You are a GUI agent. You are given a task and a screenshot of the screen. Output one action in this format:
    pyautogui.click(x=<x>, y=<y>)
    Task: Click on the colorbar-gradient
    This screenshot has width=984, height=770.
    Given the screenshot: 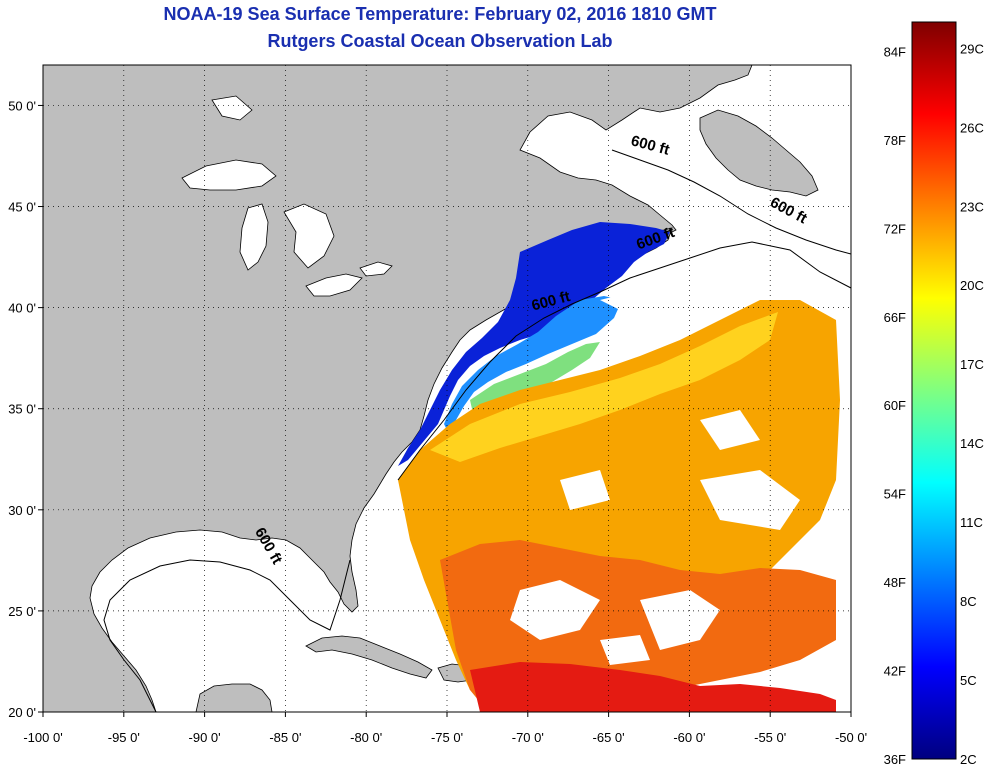 What is the action you would take?
    pyautogui.click(x=934, y=390)
    